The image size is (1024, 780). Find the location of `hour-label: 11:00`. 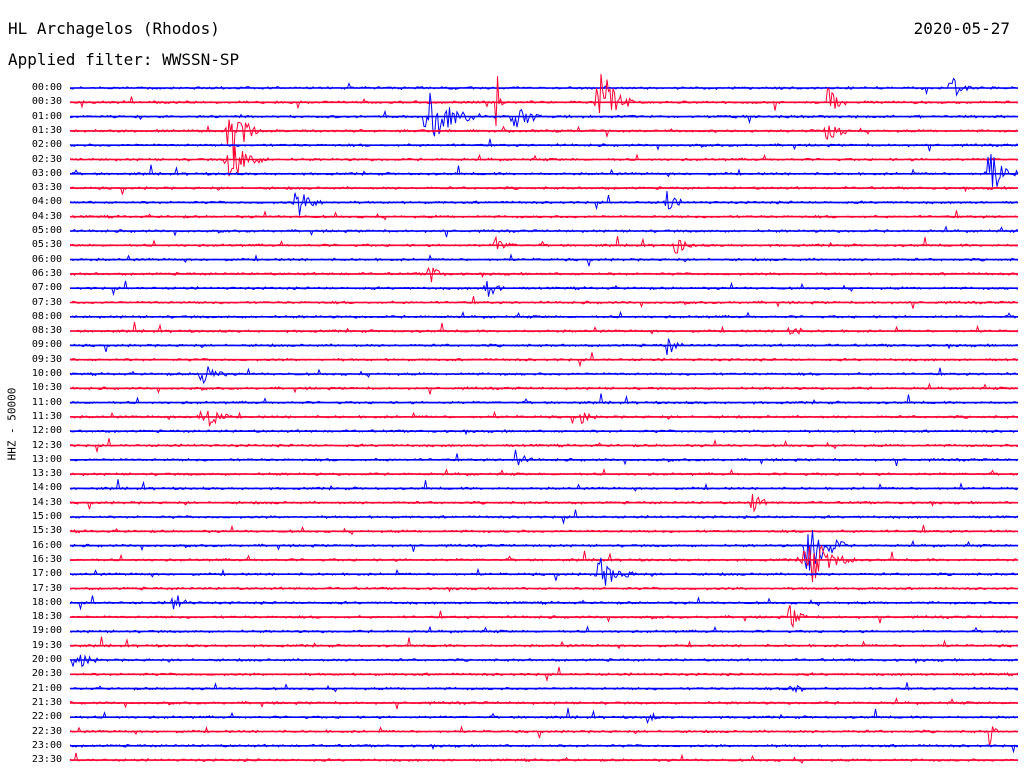

hour-label: 11:00 is located at coordinates (46, 402).